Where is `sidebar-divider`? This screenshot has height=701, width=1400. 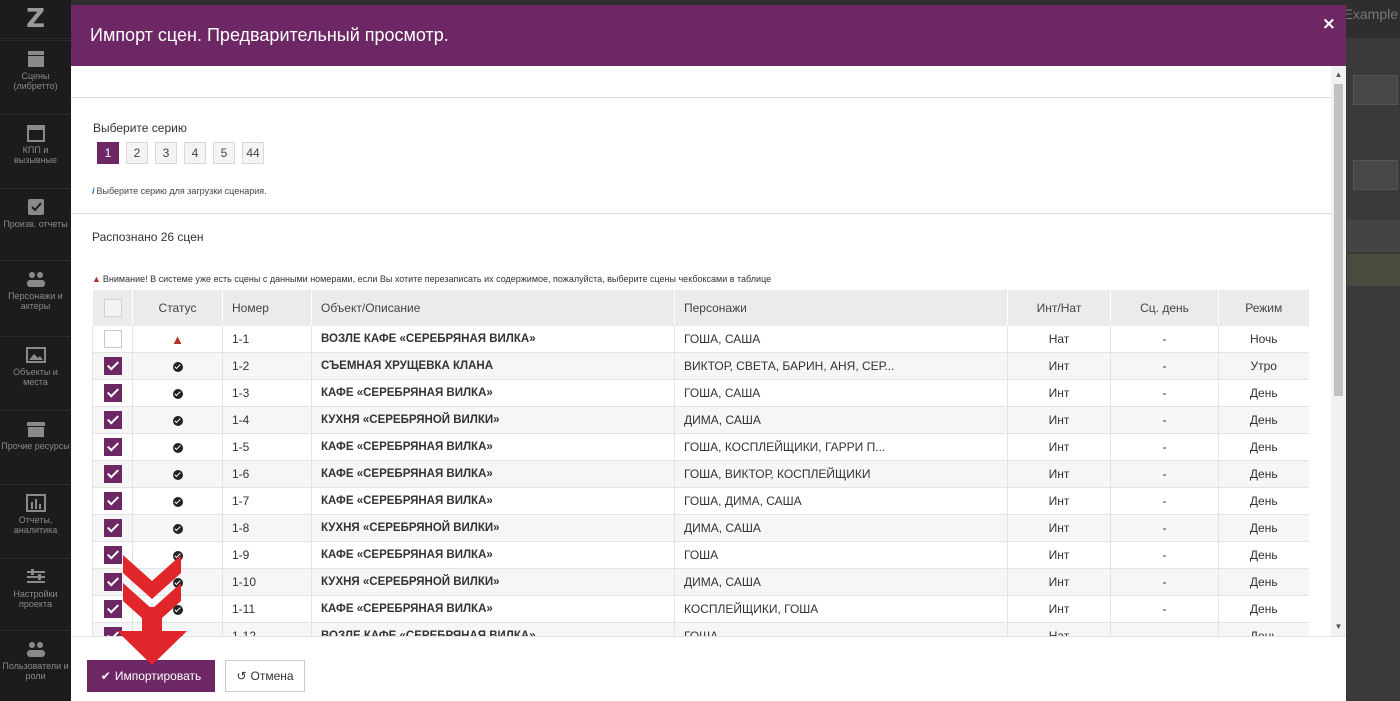
sidebar-divider is located at coordinates (35, 336).